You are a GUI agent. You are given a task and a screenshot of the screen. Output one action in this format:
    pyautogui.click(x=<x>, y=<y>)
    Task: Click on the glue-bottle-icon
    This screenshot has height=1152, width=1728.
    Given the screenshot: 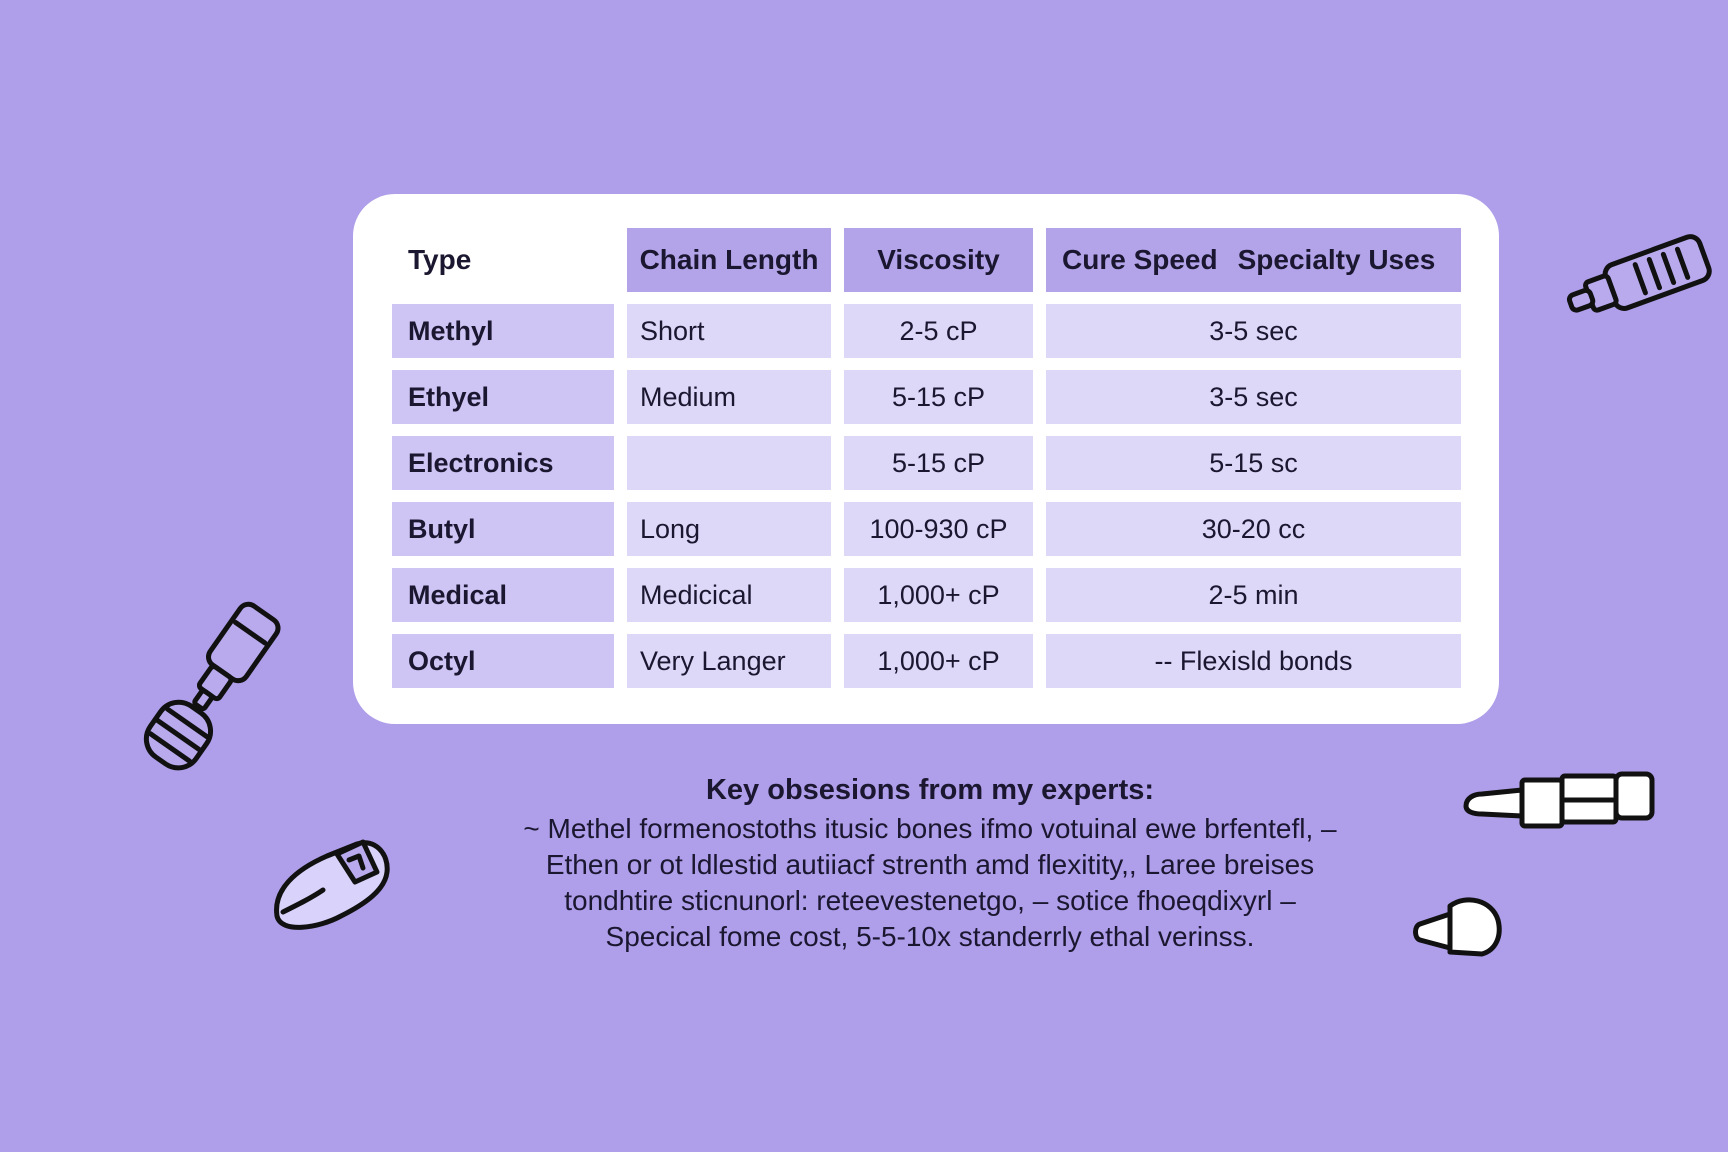 What is the action you would take?
    pyautogui.click(x=335, y=880)
    